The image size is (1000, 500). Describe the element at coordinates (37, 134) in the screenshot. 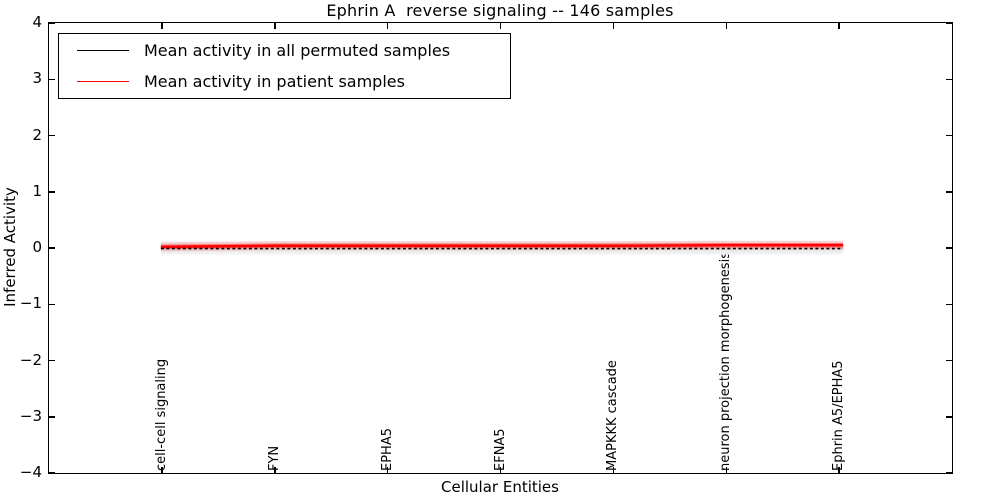

I see `y-tick-label: 2` at that location.